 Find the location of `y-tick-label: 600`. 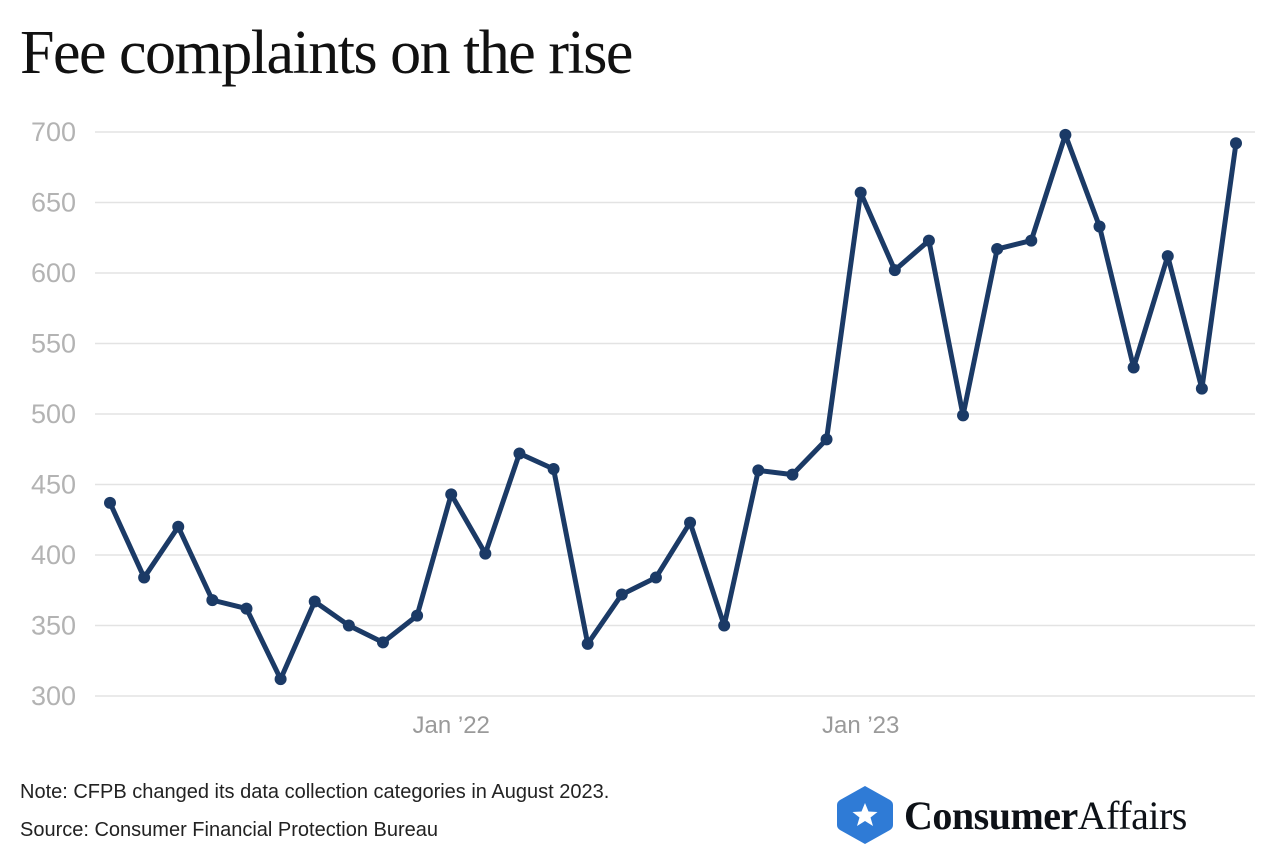

y-tick-label: 600 is located at coordinates (53, 273).